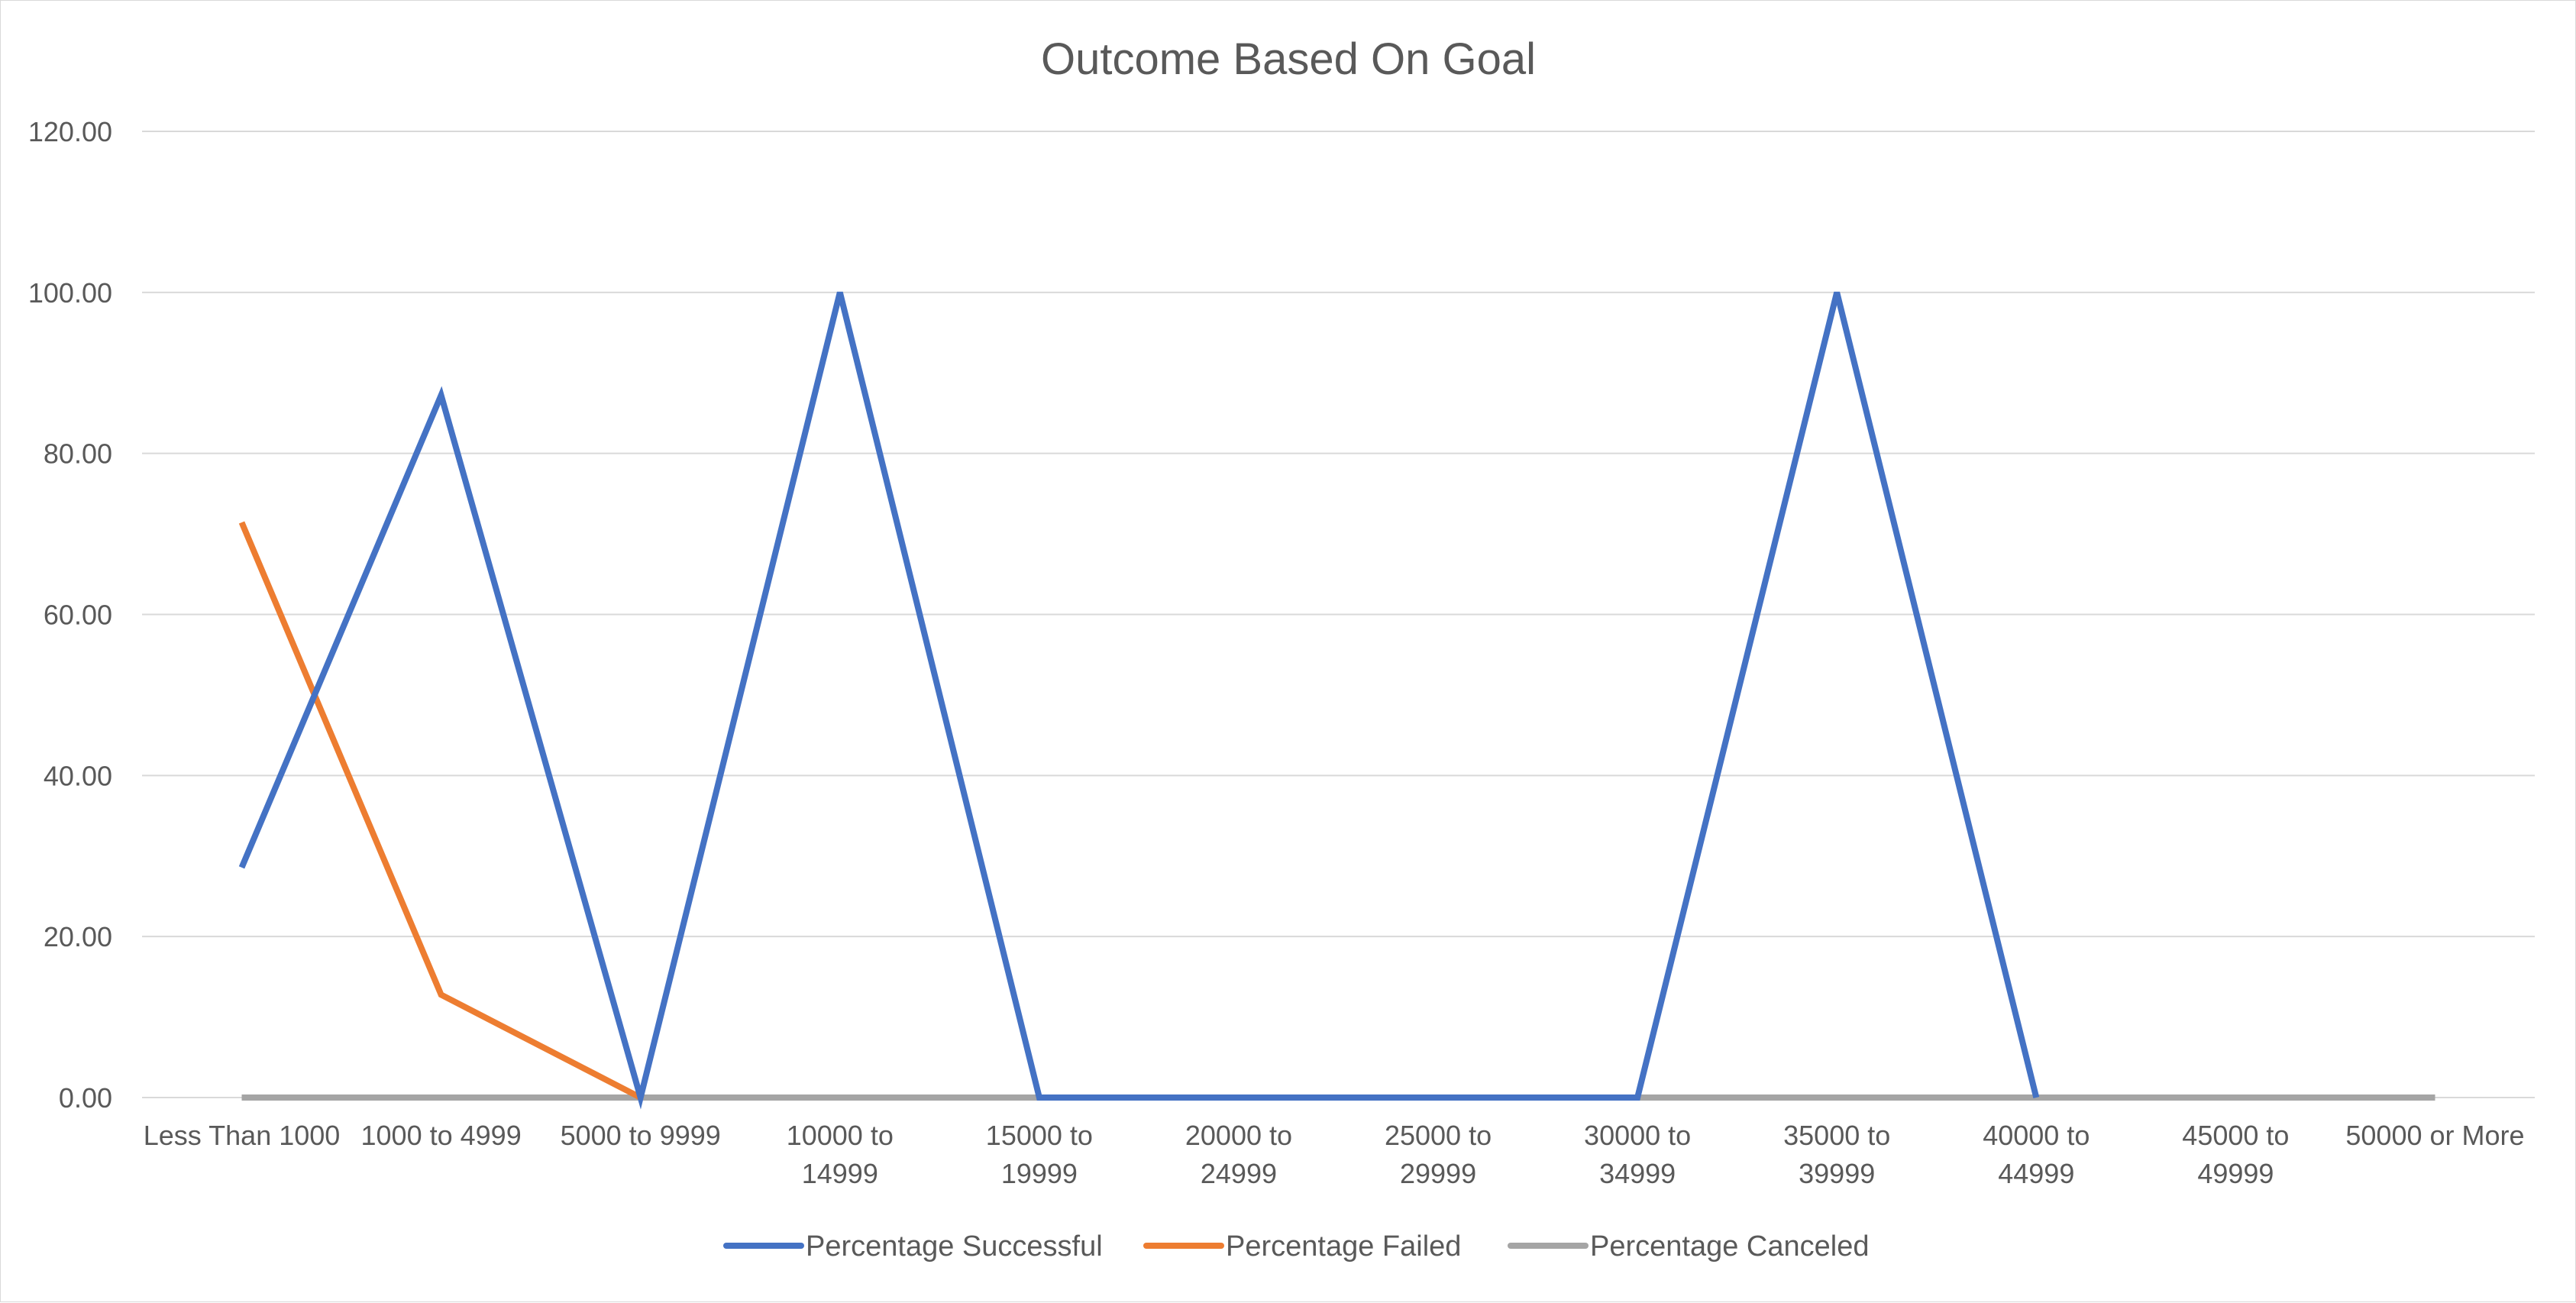  What do you see at coordinates (78, 776) in the screenshot?
I see `y-tick-label: 40.00` at bounding box center [78, 776].